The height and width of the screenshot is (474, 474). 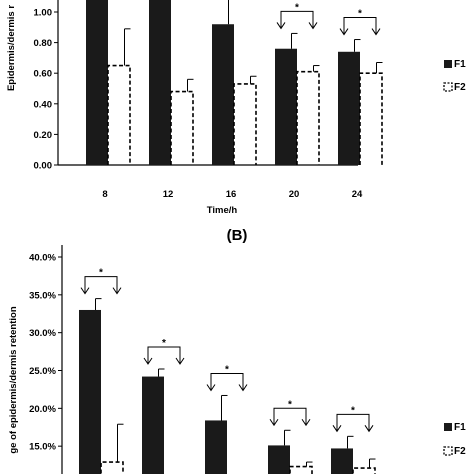 What do you see at coordinates (222, 210) in the screenshot?
I see `x-axis-label: Time/h` at bounding box center [222, 210].